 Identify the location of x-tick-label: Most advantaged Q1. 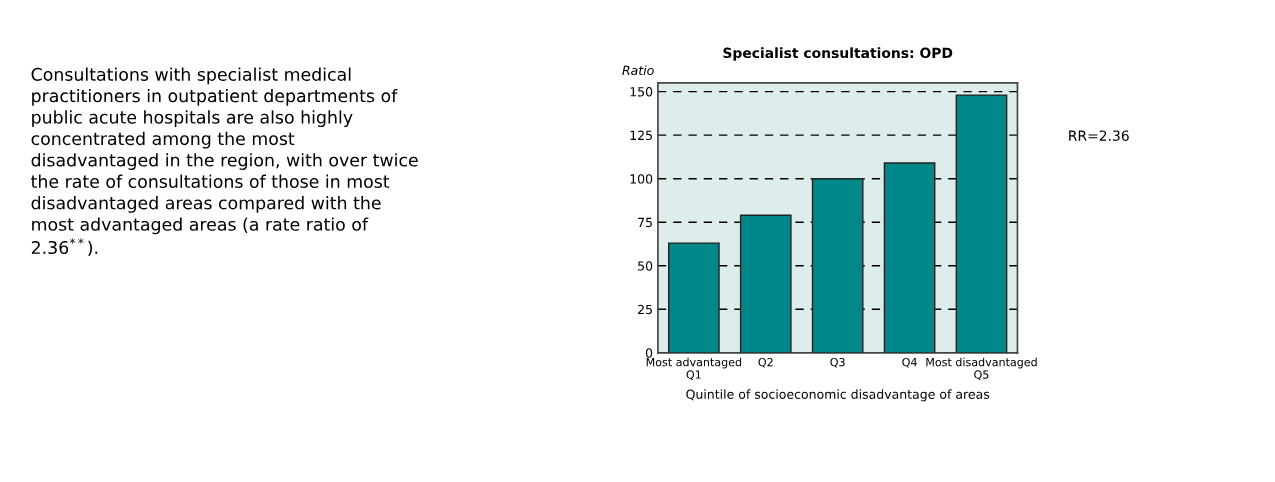
(694, 368).